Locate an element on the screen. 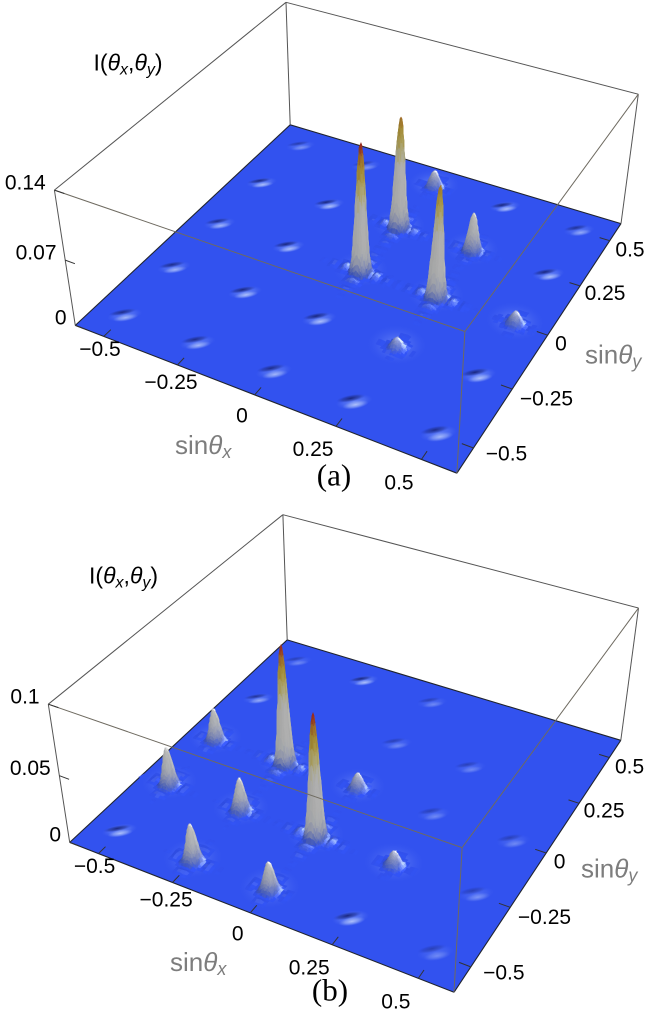  svg-text: 0.14 is located at coordinates (25, 182).